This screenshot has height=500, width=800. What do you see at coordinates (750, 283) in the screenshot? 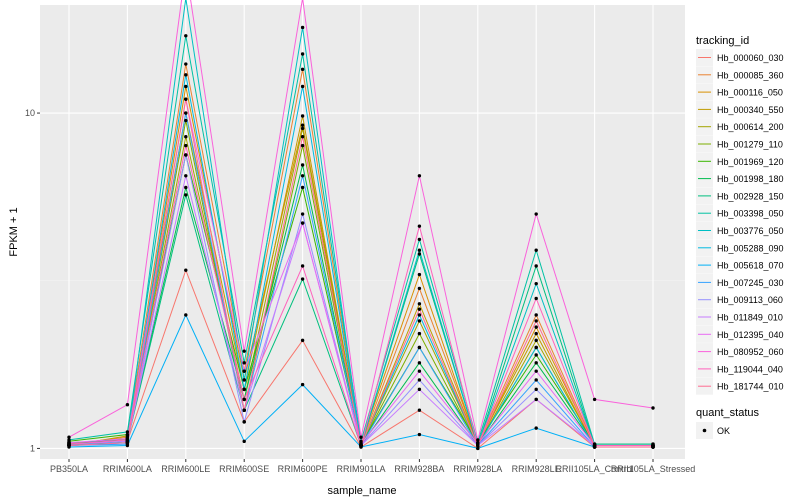
I see `legend-label: Hb_007245_030` at bounding box center [750, 283].